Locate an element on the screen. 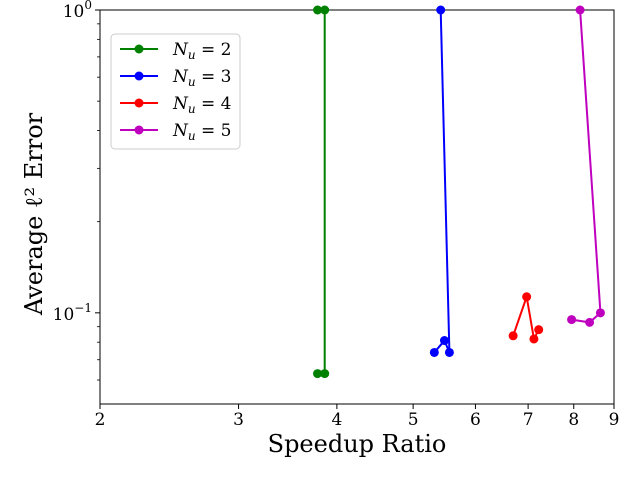 The height and width of the screenshot is (480, 640). x-tick-label: 8 is located at coordinates (573, 420).